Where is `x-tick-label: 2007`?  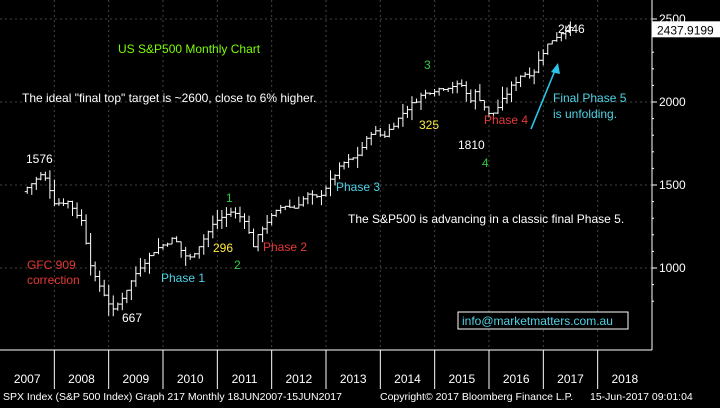 x-tick-label: 2007 is located at coordinates (27, 379).